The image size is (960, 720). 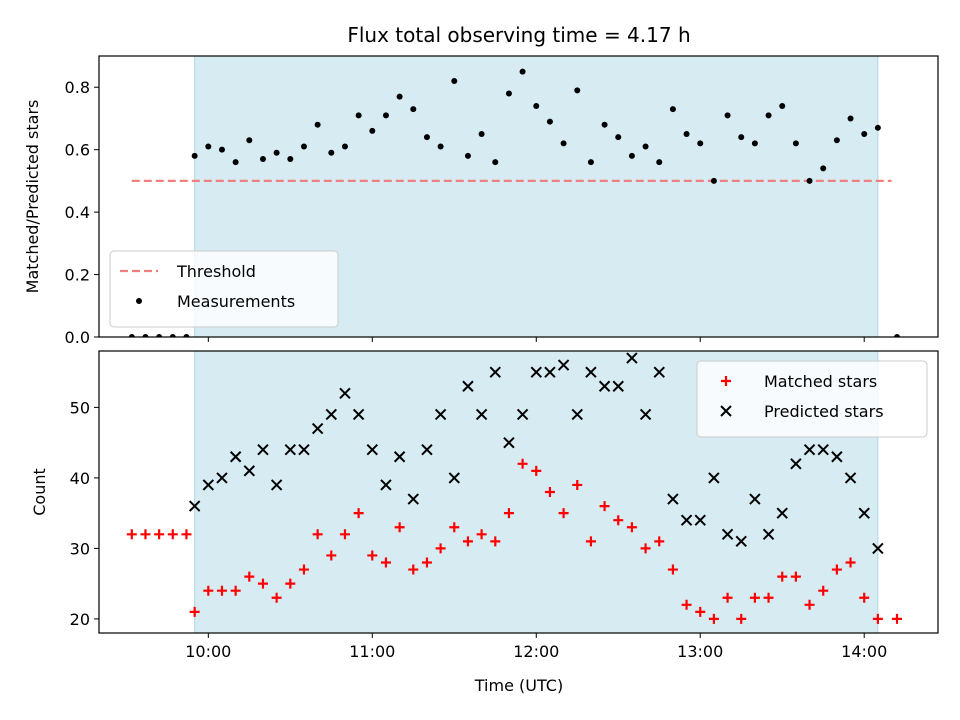 I want to click on y-tick-label: 0.8, so click(x=77, y=87).